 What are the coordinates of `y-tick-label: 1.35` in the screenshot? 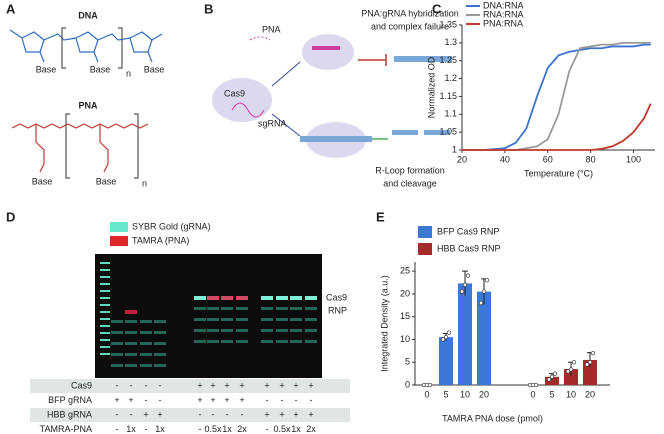 It's located at (448, 24).